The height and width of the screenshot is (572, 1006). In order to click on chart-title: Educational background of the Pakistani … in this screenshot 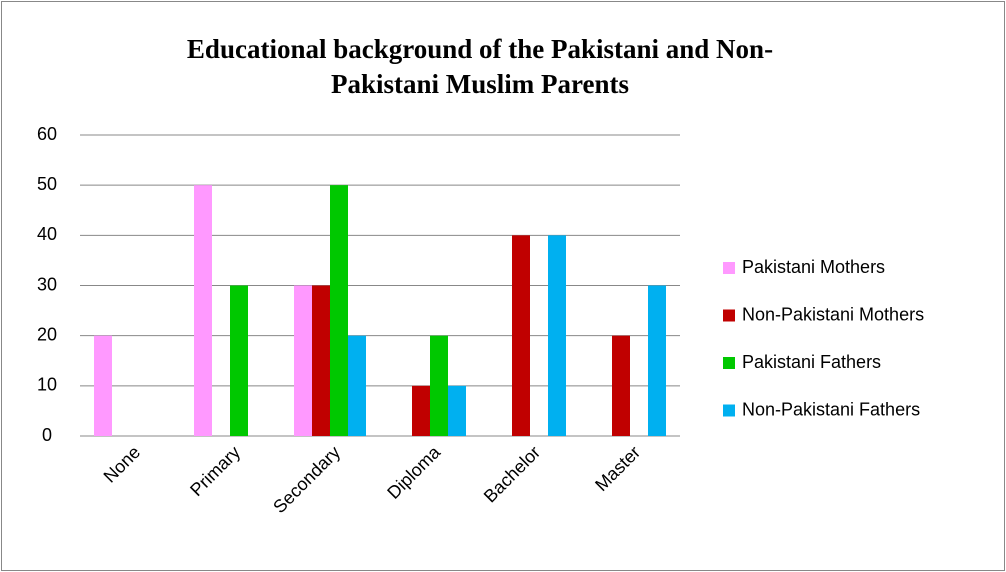, I will do `click(480, 49)`.